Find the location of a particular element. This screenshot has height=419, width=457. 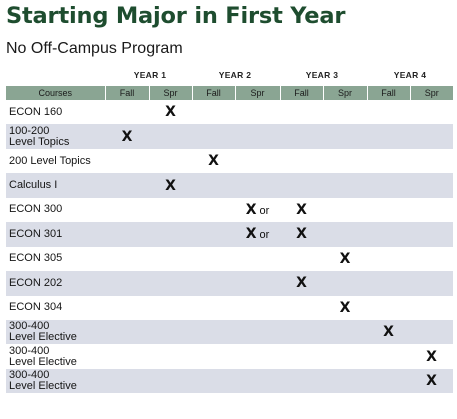

course-name-cell: 200 Level Topics is located at coordinates (55, 161).